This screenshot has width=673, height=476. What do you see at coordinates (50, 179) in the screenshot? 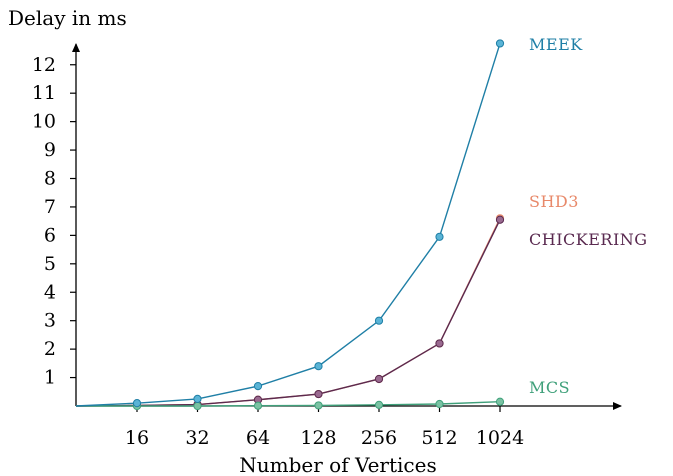
I see `y-tick-label: 8` at bounding box center [50, 179].